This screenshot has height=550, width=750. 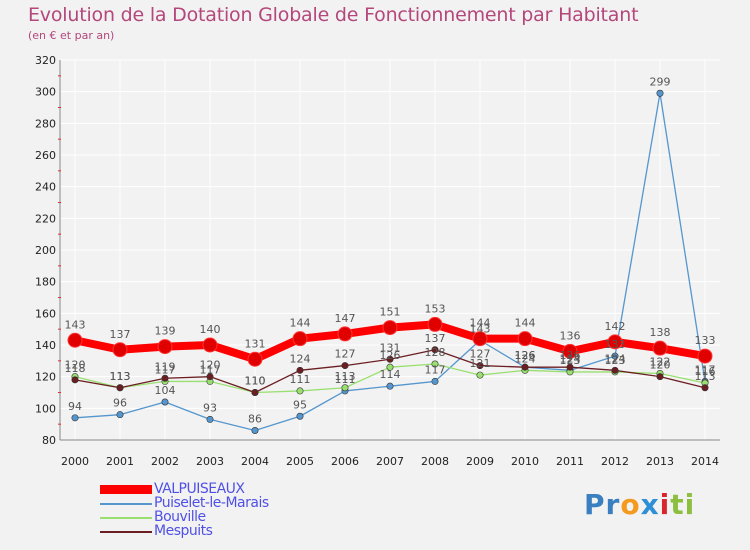 I want to click on data-label: 299, so click(x=660, y=81).